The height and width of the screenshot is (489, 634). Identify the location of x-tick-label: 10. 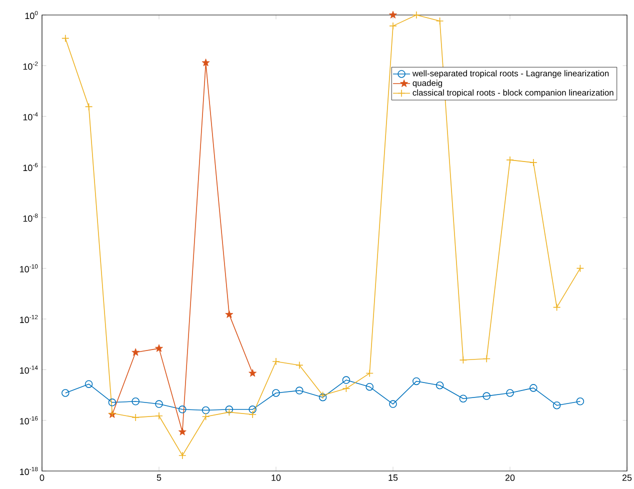
(276, 477).